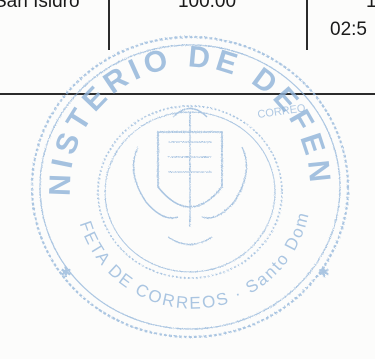 This screenshot has width=375, height=359. I want to click on table-divider-right, so click(307, 25).